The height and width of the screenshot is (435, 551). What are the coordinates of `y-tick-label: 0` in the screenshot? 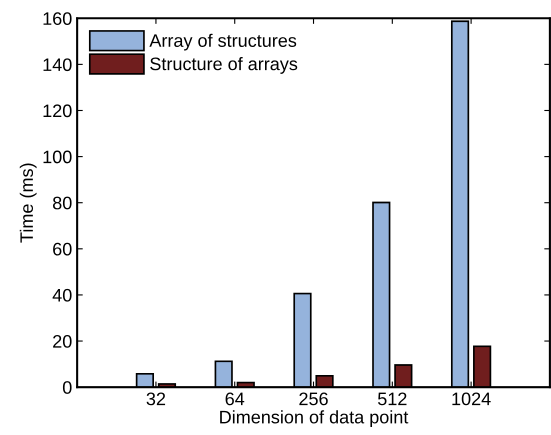 It's located at (67, 387).